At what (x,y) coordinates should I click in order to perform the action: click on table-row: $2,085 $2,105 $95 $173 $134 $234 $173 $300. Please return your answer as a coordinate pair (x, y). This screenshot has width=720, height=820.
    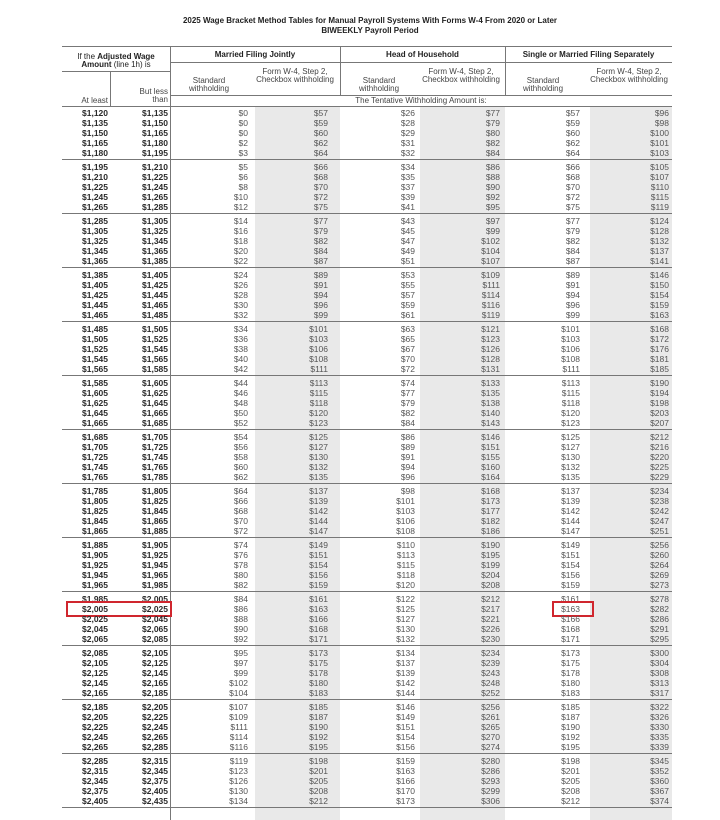
    Looking at the image, I should click on (367, 653).